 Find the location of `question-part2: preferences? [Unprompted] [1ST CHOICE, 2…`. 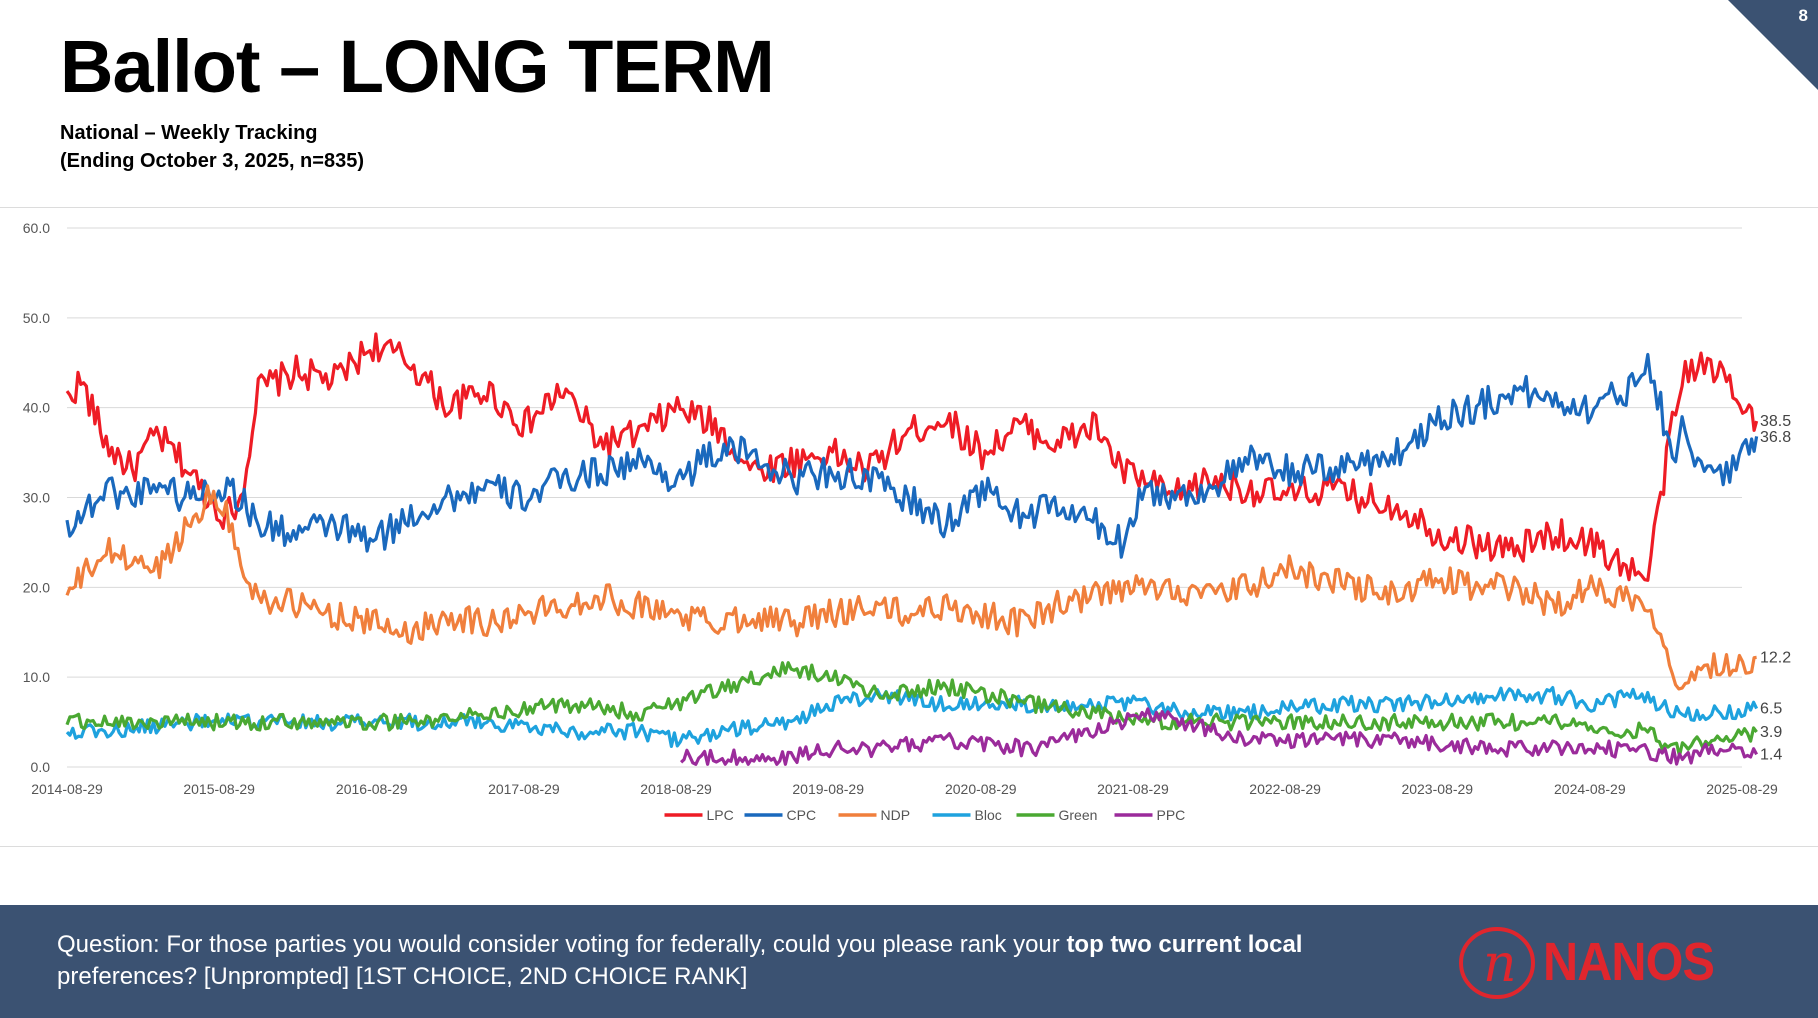

question-part2: preferences? [Unprompted] [1ST CHOICE, 2… is located at coordinates (402, 976).